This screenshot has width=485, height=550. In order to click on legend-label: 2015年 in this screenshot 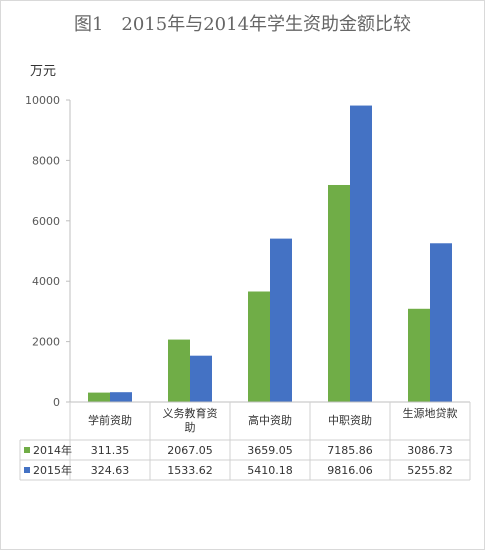, I will do `click(52, 470)`.